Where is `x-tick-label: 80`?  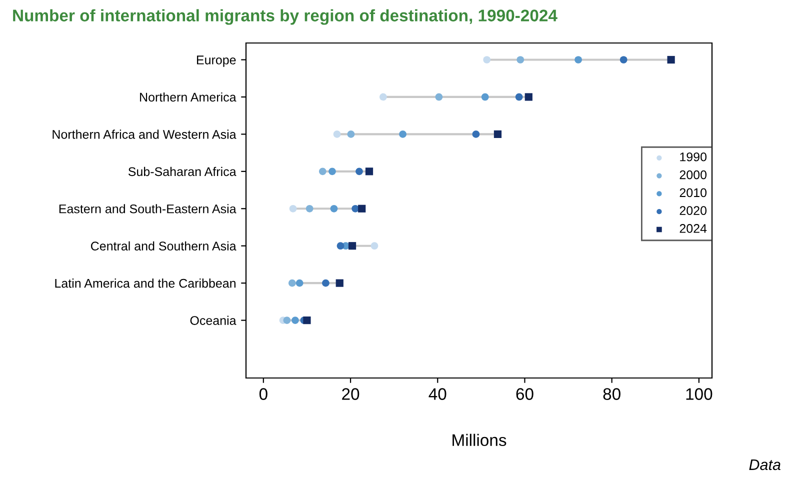
x-tick-label: 80 is located at coordinates (611, 394).